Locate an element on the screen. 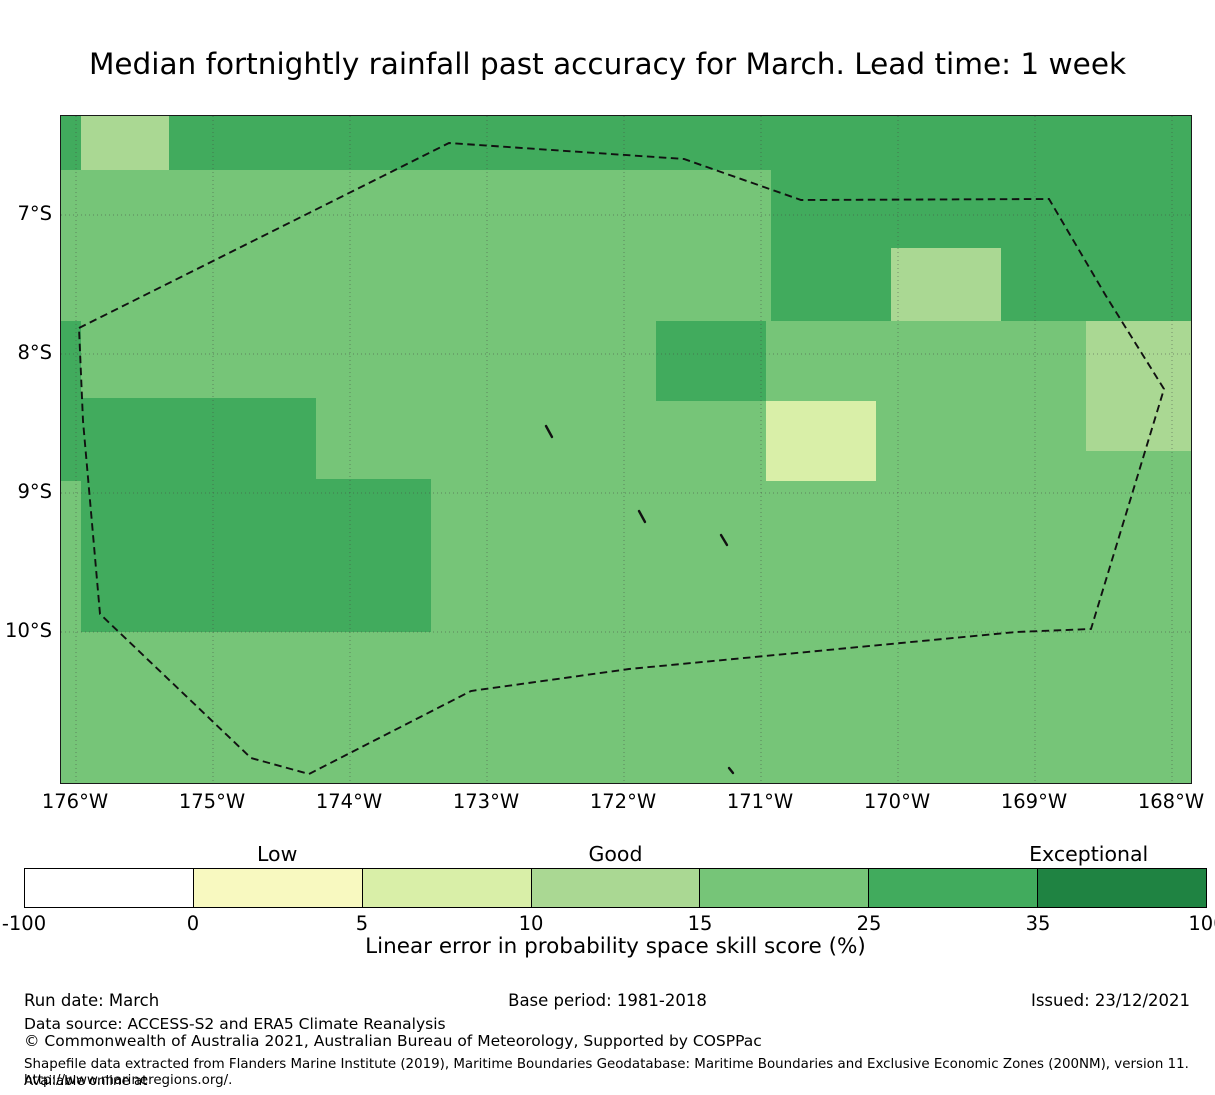 This screenshot has width=1215, height=1095. x-axis-tick-label: 176°W is located at coordinates (75, 801).